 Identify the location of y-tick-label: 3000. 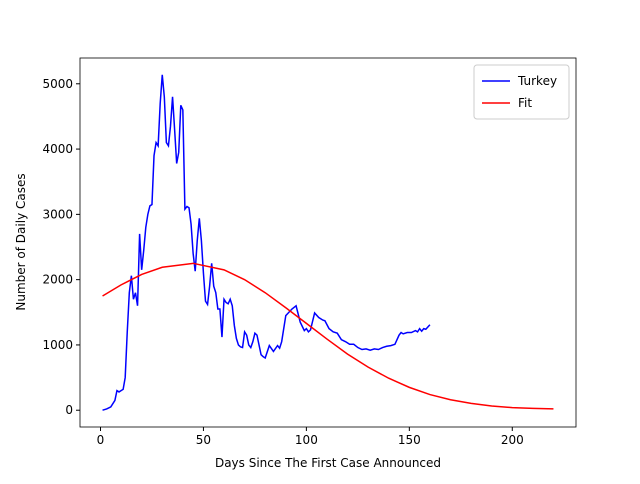
(57, 214).